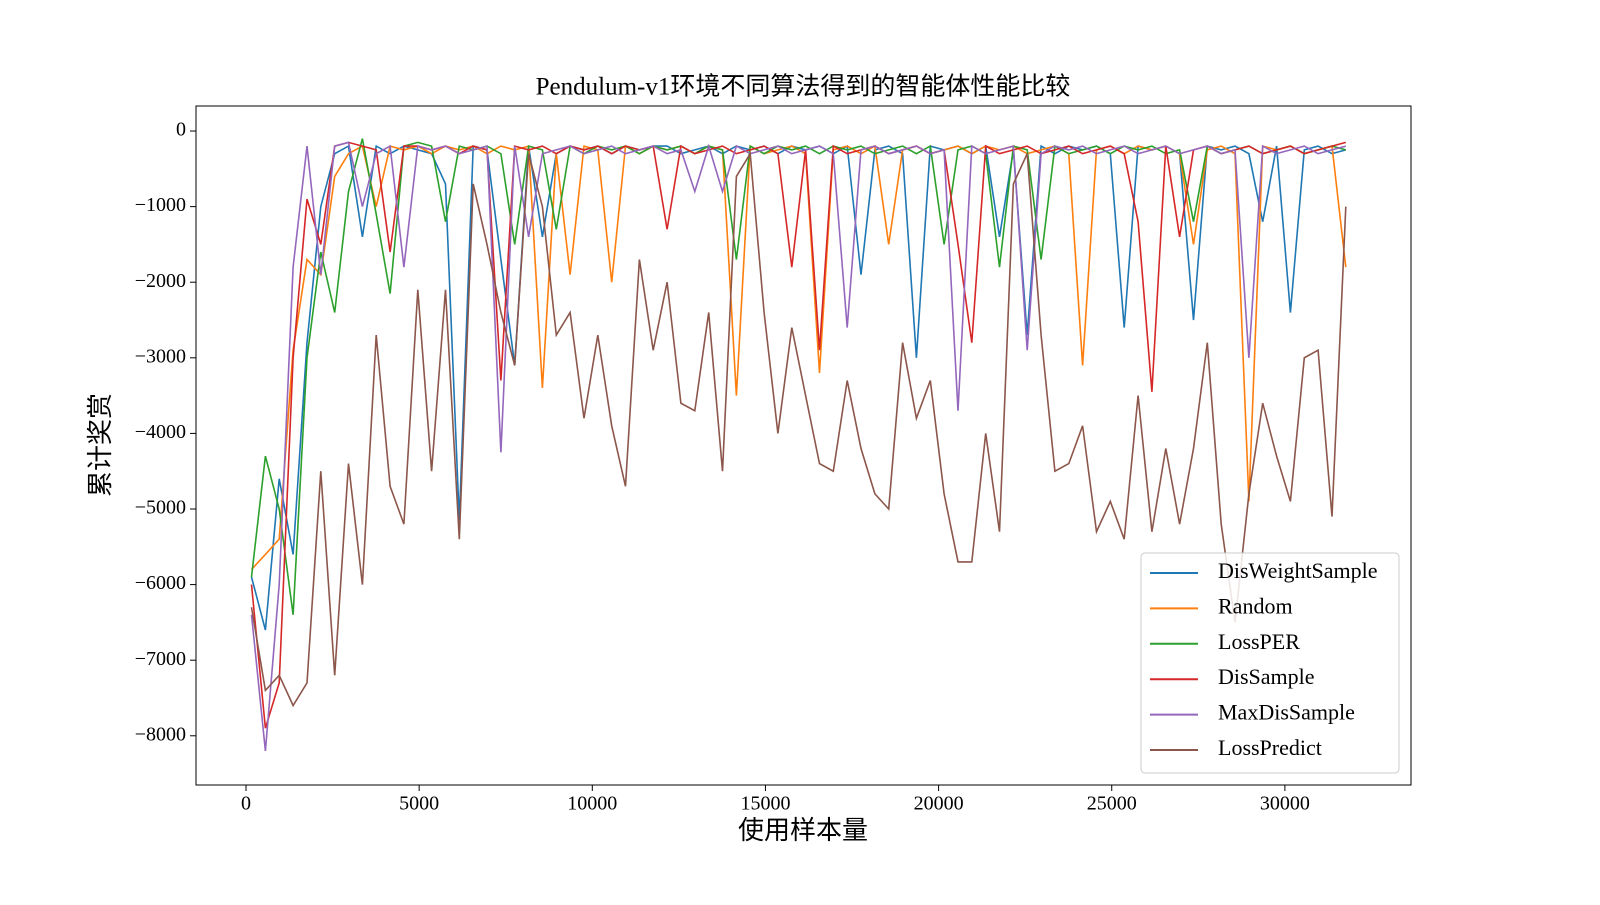  What do you see at coordinates (1285, 804) in the screenshot?
I see `x-tick-label: 30000` at bounding box center [1285, 804].